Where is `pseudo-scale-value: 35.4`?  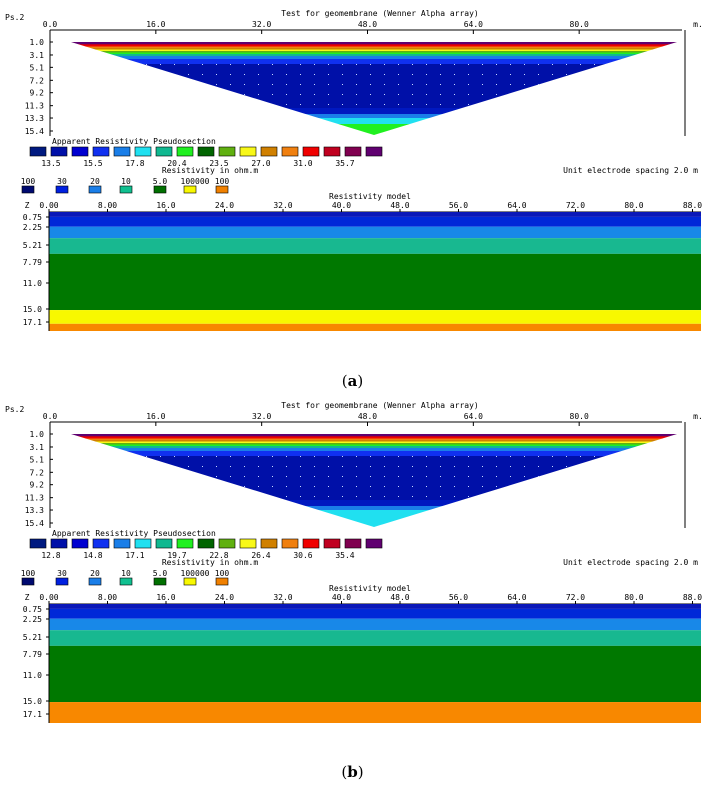 pseudo-scale-value: 35.4 is located at coordinates (344, 555).